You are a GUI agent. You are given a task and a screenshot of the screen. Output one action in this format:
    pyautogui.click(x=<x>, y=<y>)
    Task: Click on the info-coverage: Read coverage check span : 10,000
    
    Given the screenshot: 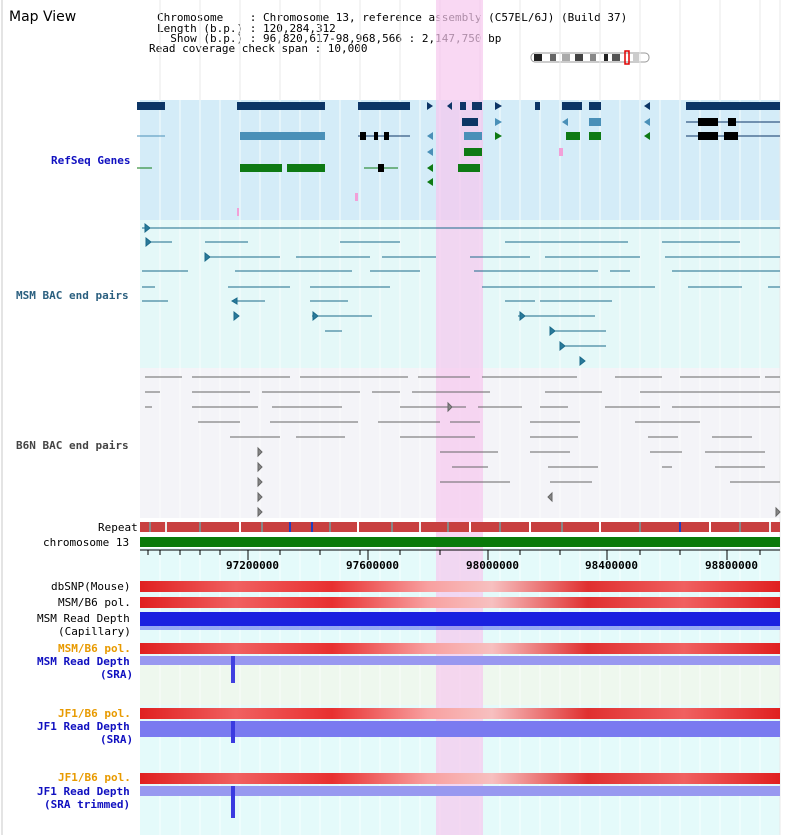 What is the action you would take?
    pyautogui.click(x=258, y=48)
    